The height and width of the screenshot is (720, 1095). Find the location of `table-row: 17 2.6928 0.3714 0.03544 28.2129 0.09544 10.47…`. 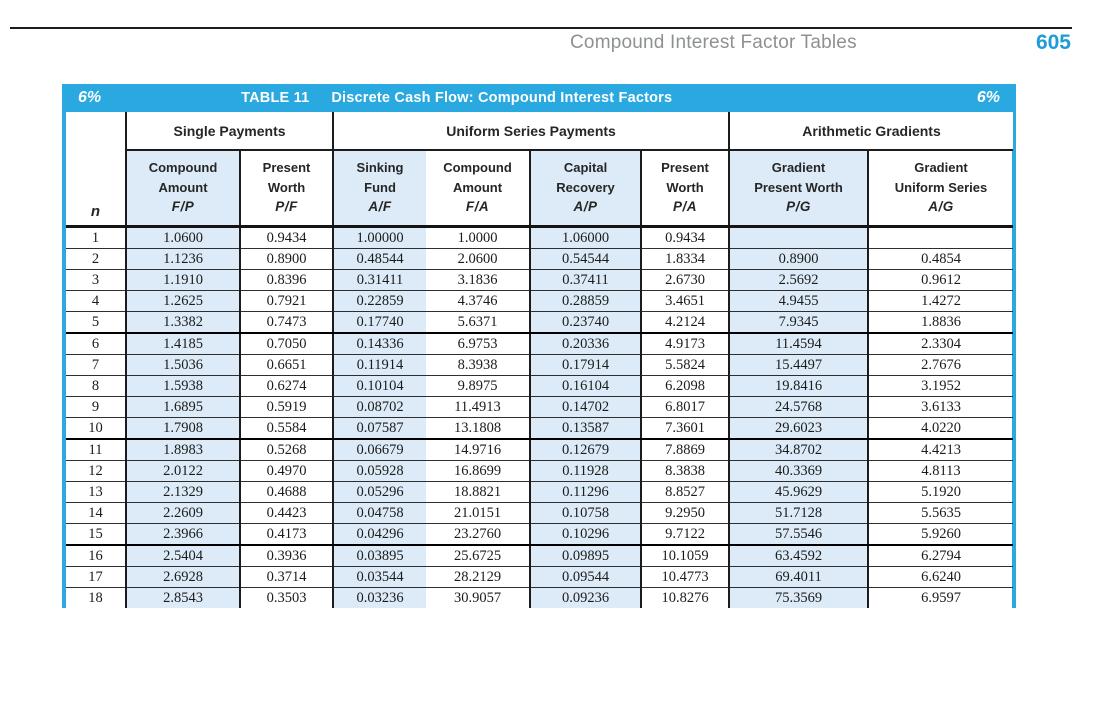

table-row: 17 2.6928 0.3714 0.03544 28.2129 0.09544 10.47… is located at coordinates (540, 577).